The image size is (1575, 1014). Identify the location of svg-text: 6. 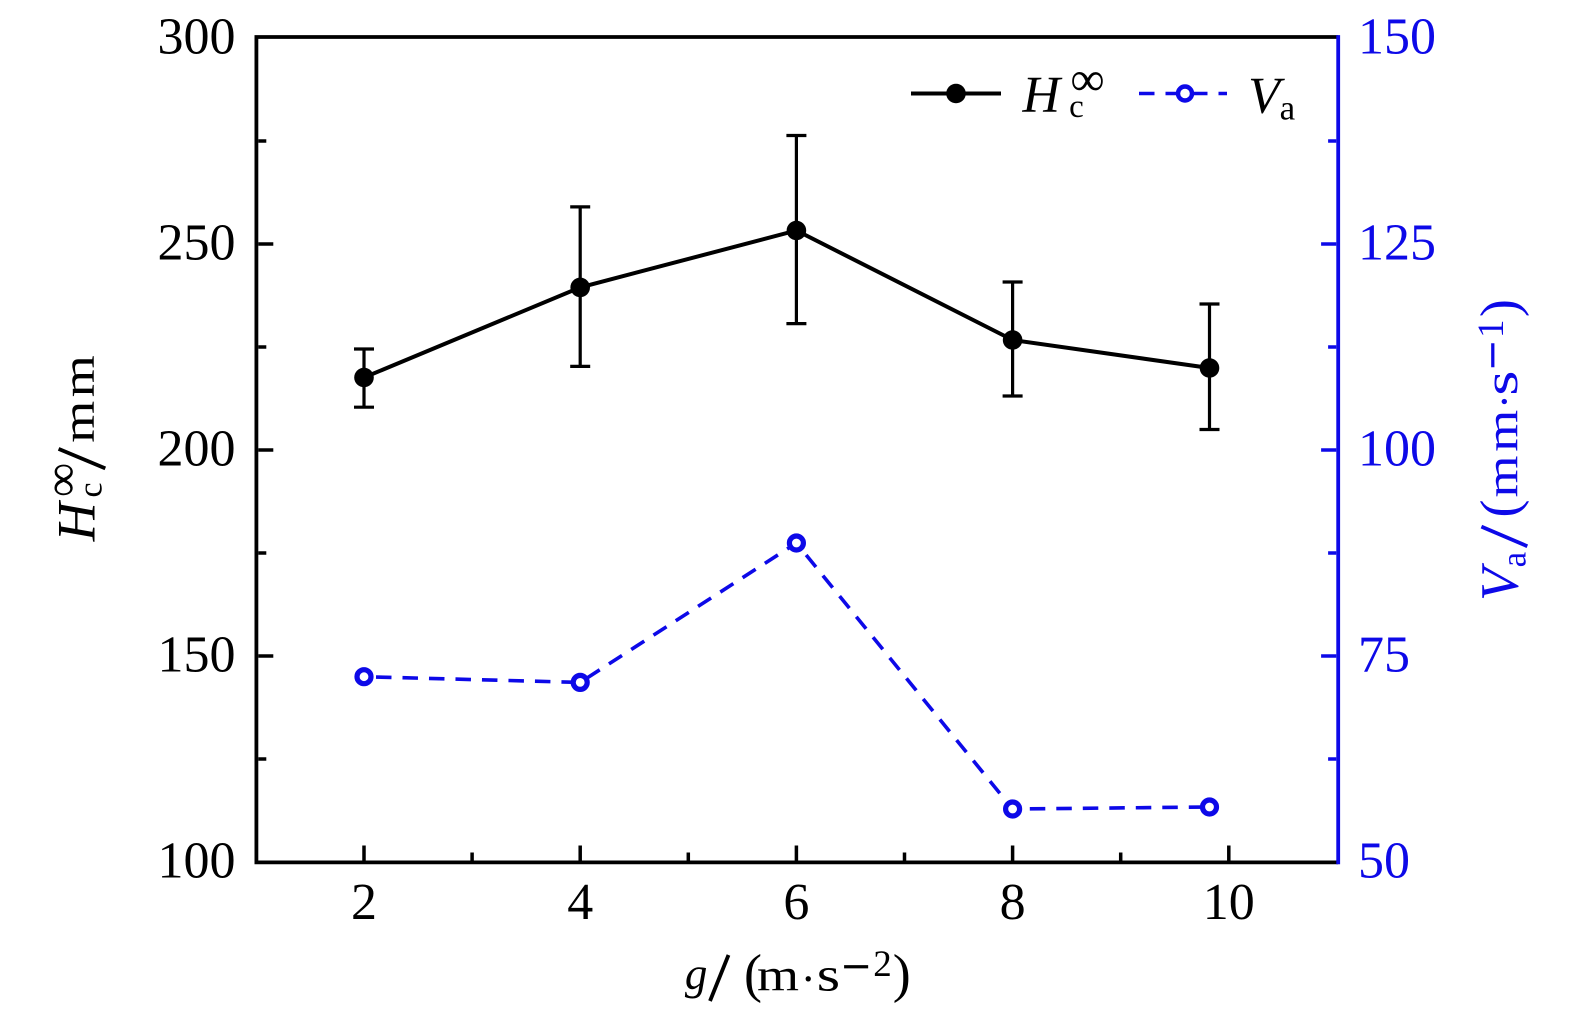
(796, 902).